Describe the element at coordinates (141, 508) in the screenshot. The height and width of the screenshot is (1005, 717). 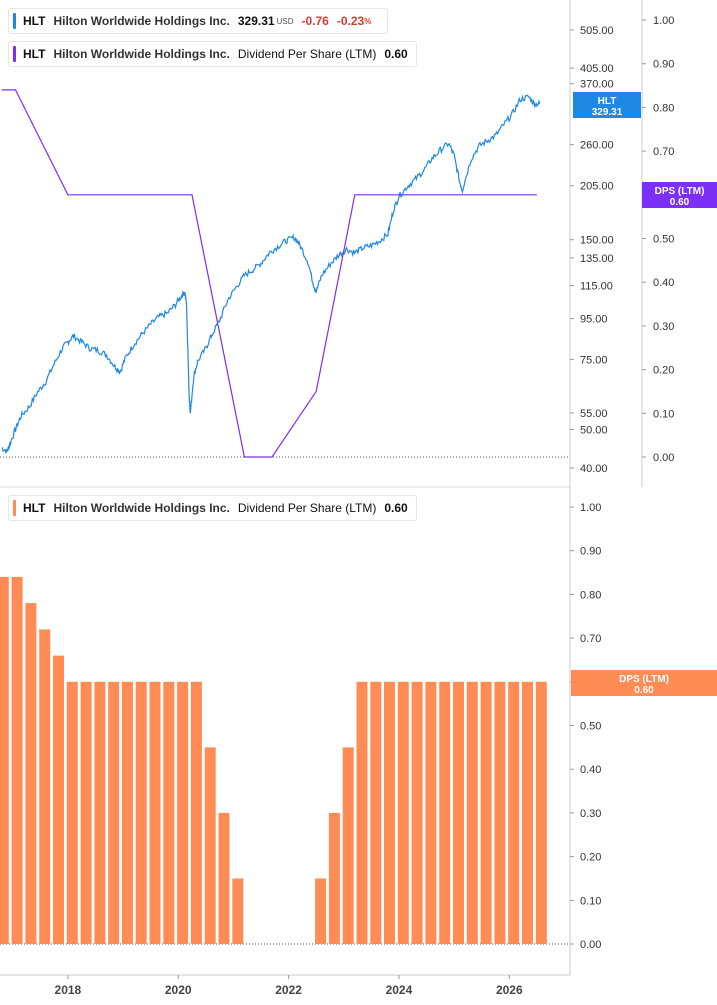
I see `legend-dps-bottom-company: Hilton Worldwide Holdings Inc.` at that location.